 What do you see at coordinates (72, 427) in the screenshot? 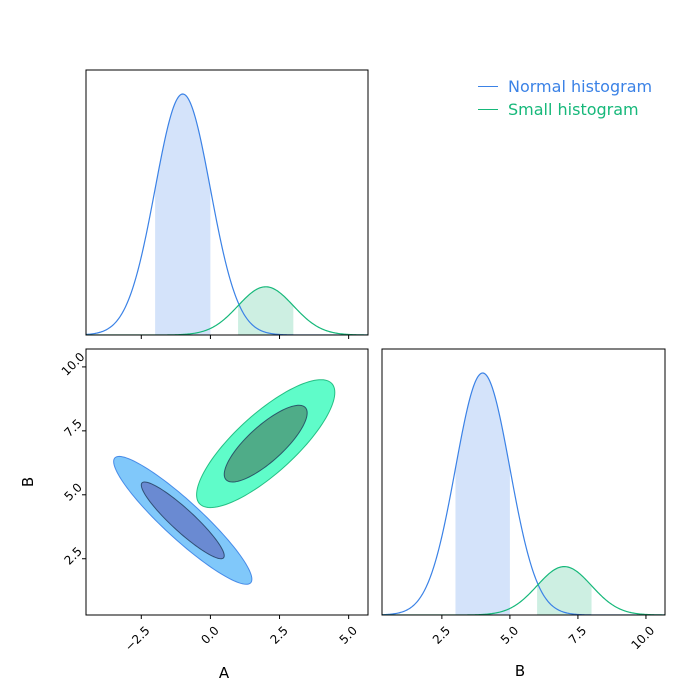
I see `y-tick-label-joint-2: 7.5` at bounding box center [72, 427].